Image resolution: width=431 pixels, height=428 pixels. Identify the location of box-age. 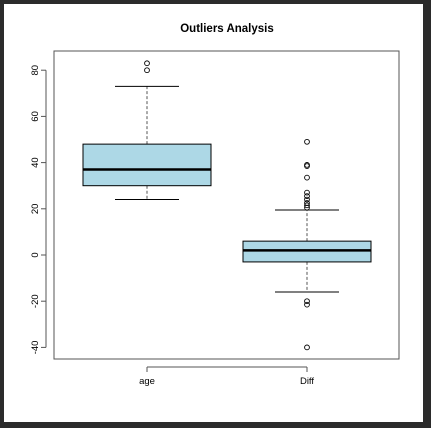
(147, 165).